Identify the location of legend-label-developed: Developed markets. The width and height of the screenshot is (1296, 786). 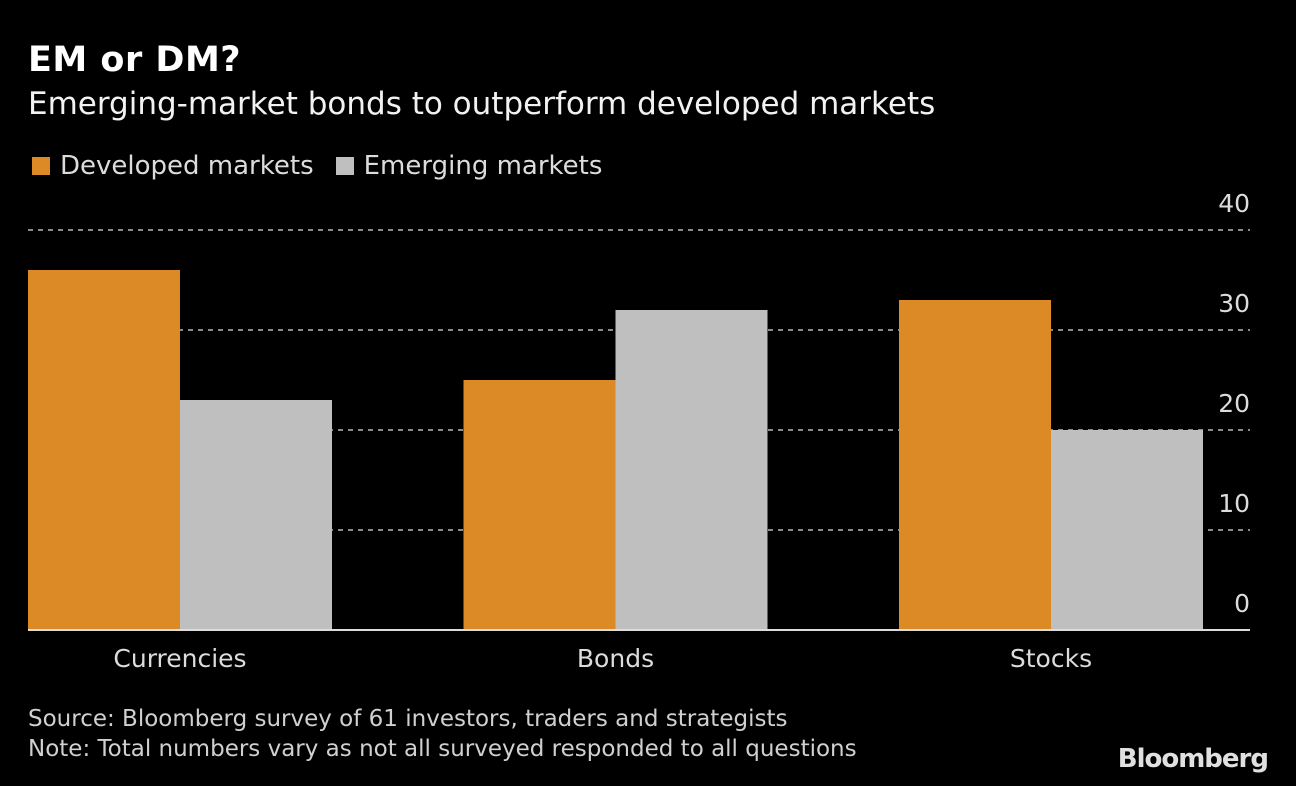
(187, 166).